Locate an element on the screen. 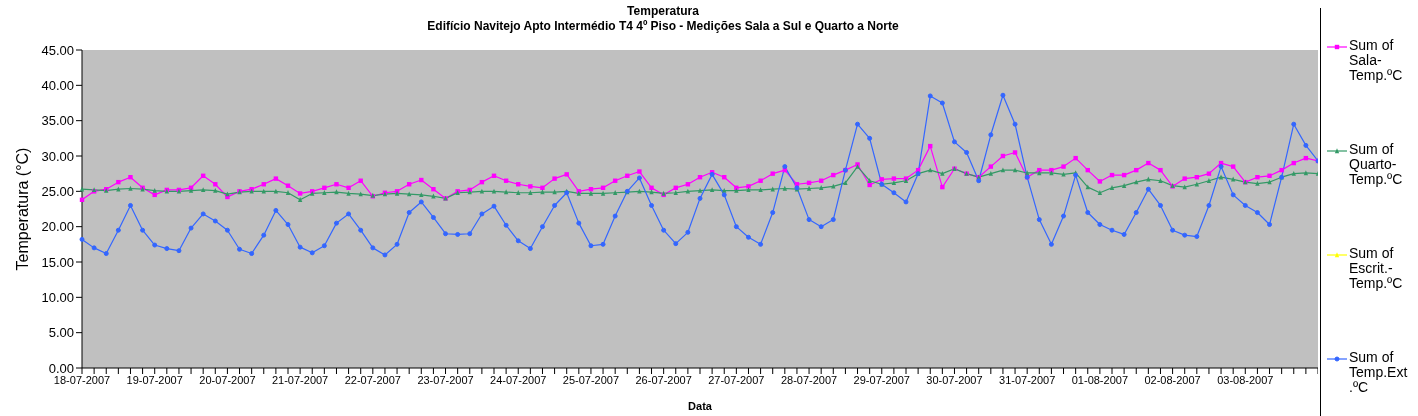 The height and width of the screenshot is (416, 1418). y-tick-label: 35.00 is located at coordinates (57, 121).